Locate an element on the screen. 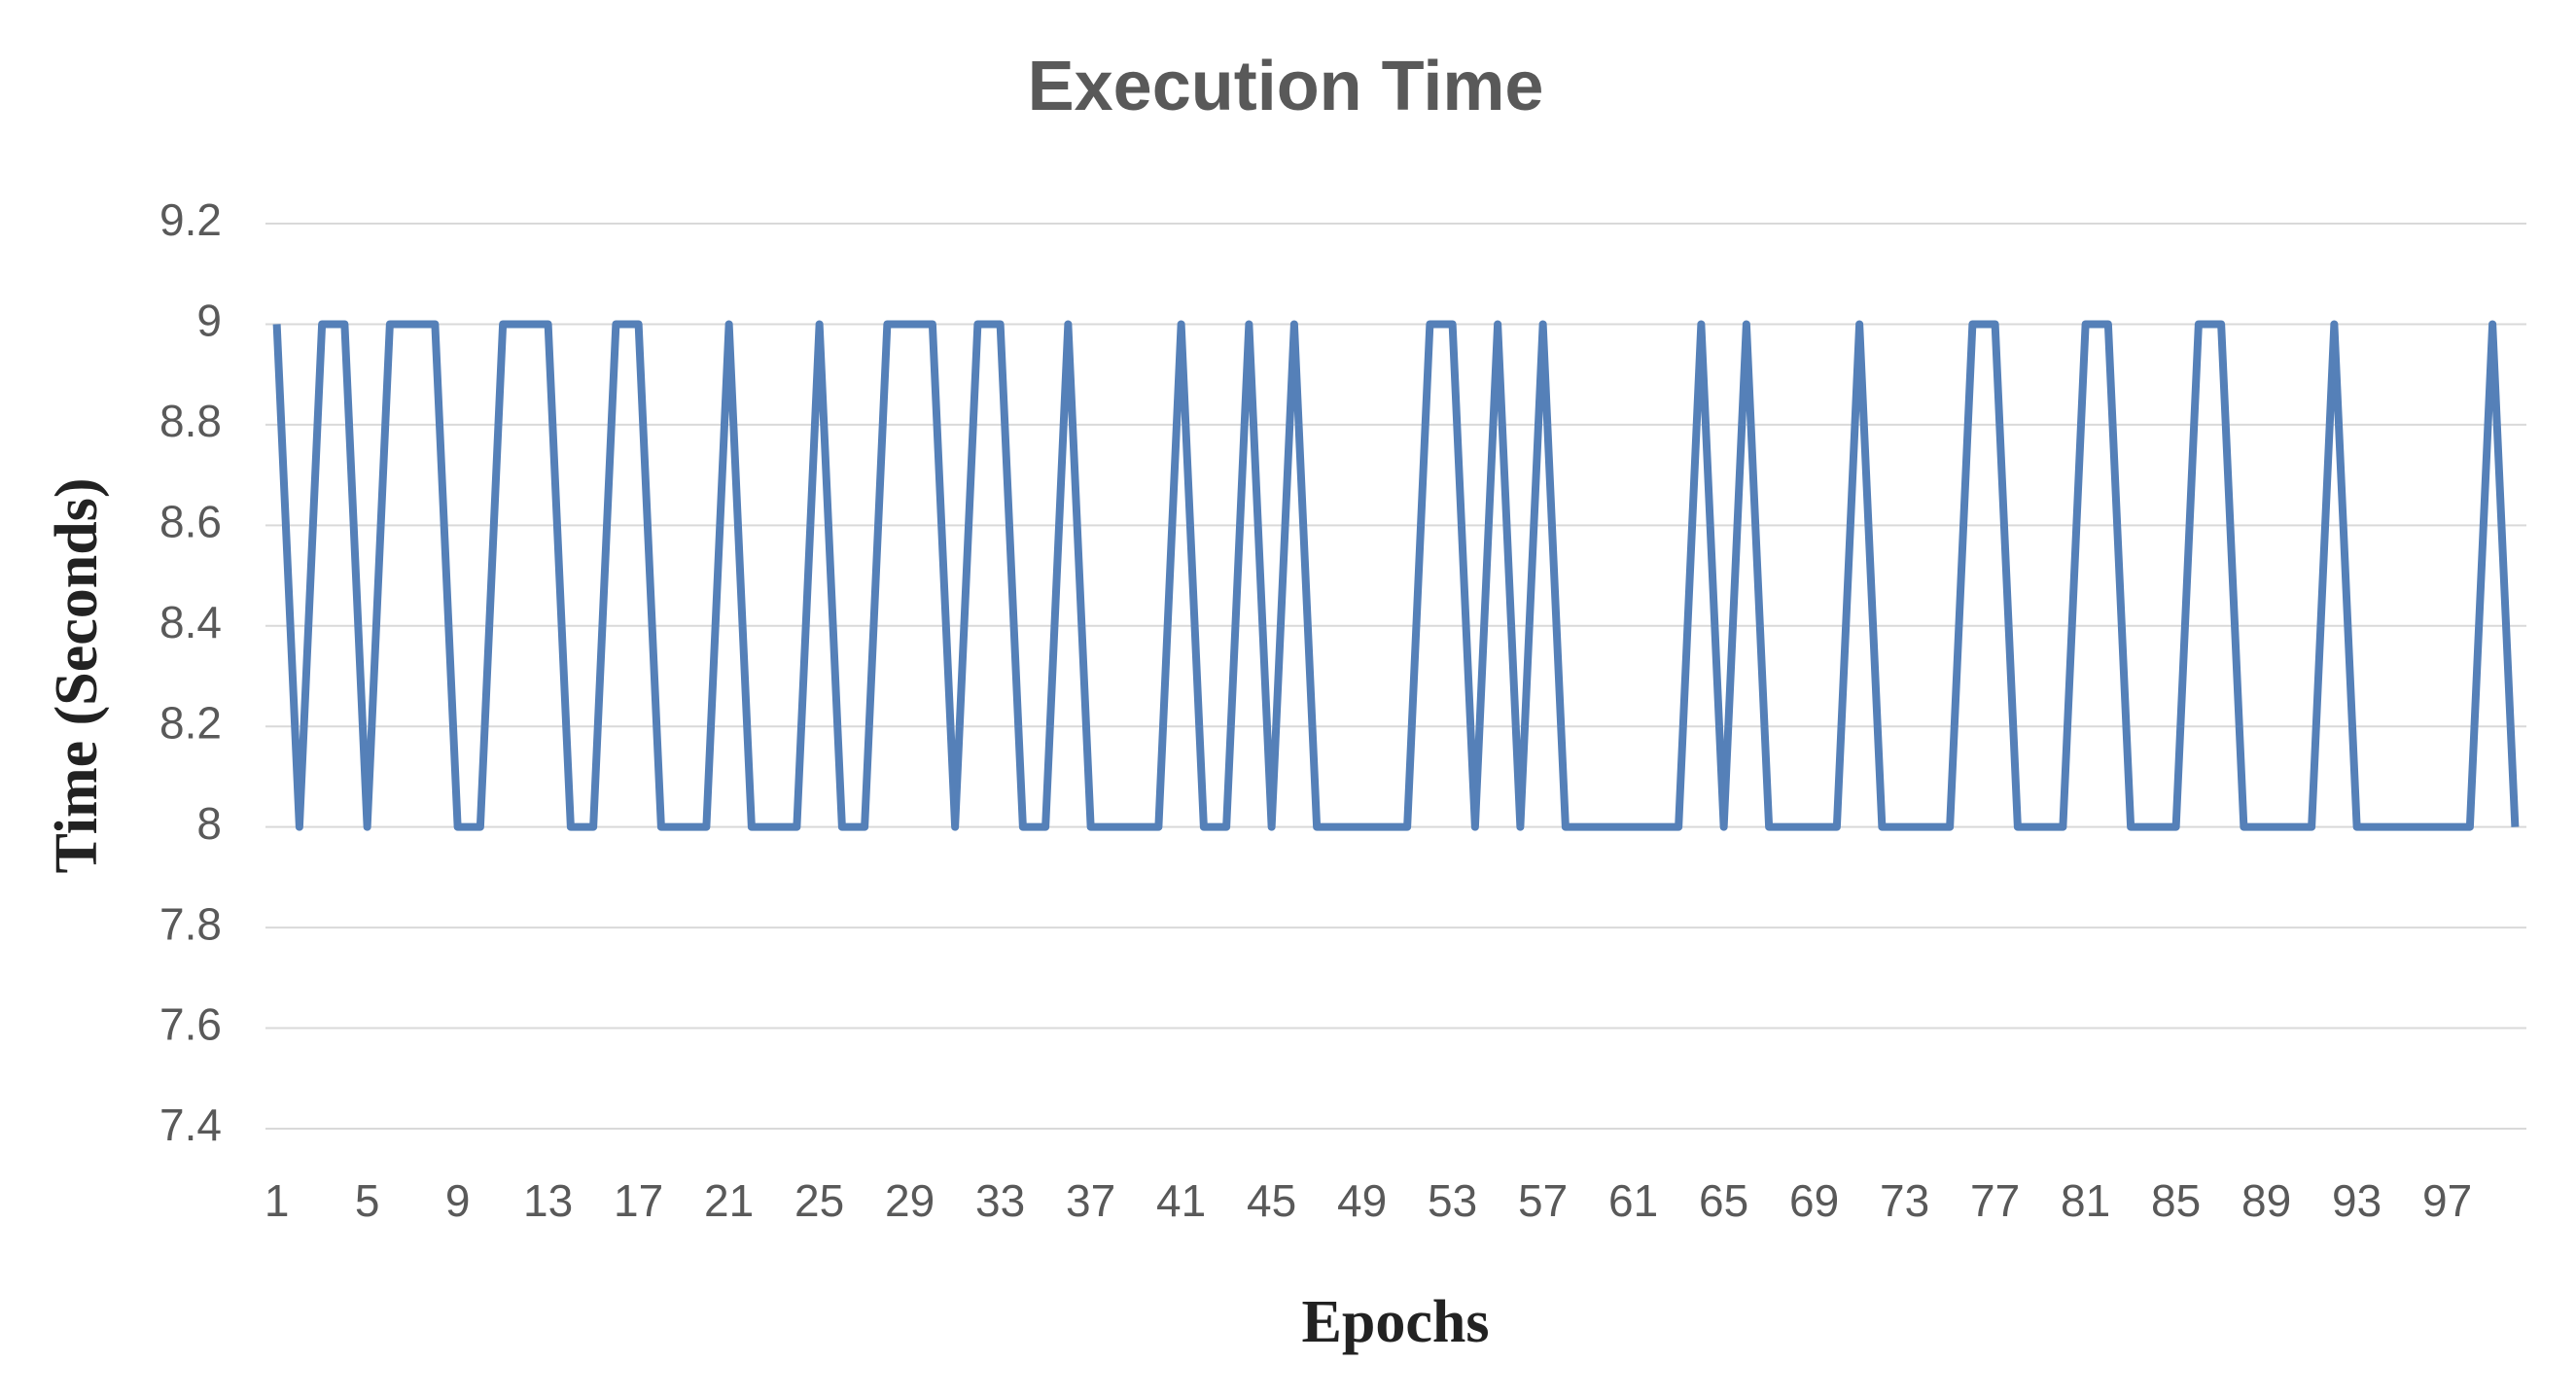 This screenshot has height=1397, width=2576. x-tick-label: 37 is located at coordinates (1091, 1200).